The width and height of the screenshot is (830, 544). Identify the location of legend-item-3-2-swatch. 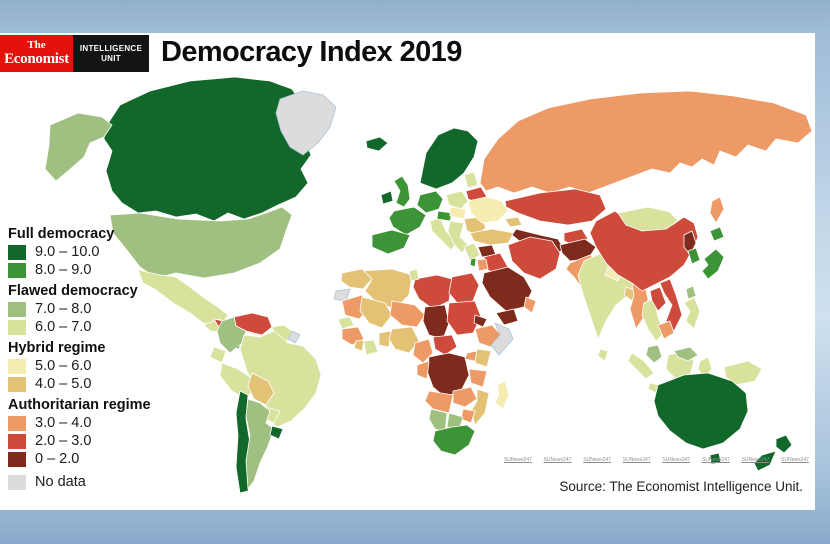
(17, 459).